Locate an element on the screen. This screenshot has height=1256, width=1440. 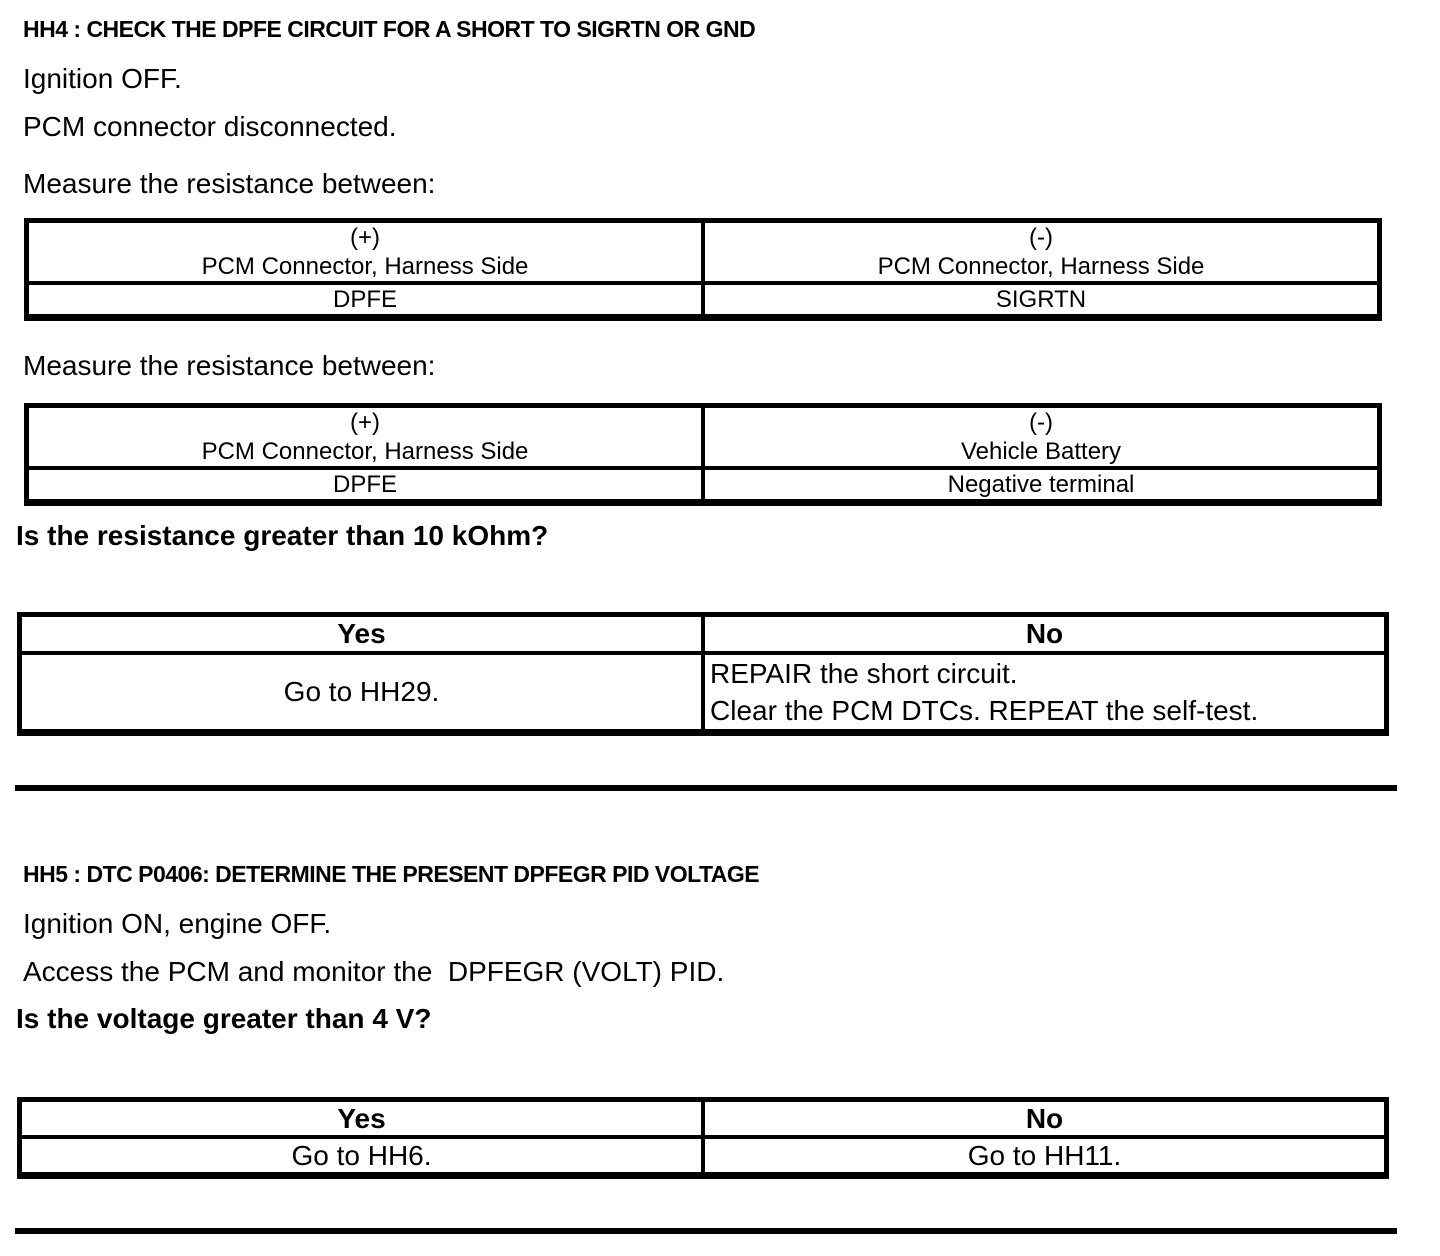
yes-action-cell: Go to HH29. is located at coordinates (361, 693).